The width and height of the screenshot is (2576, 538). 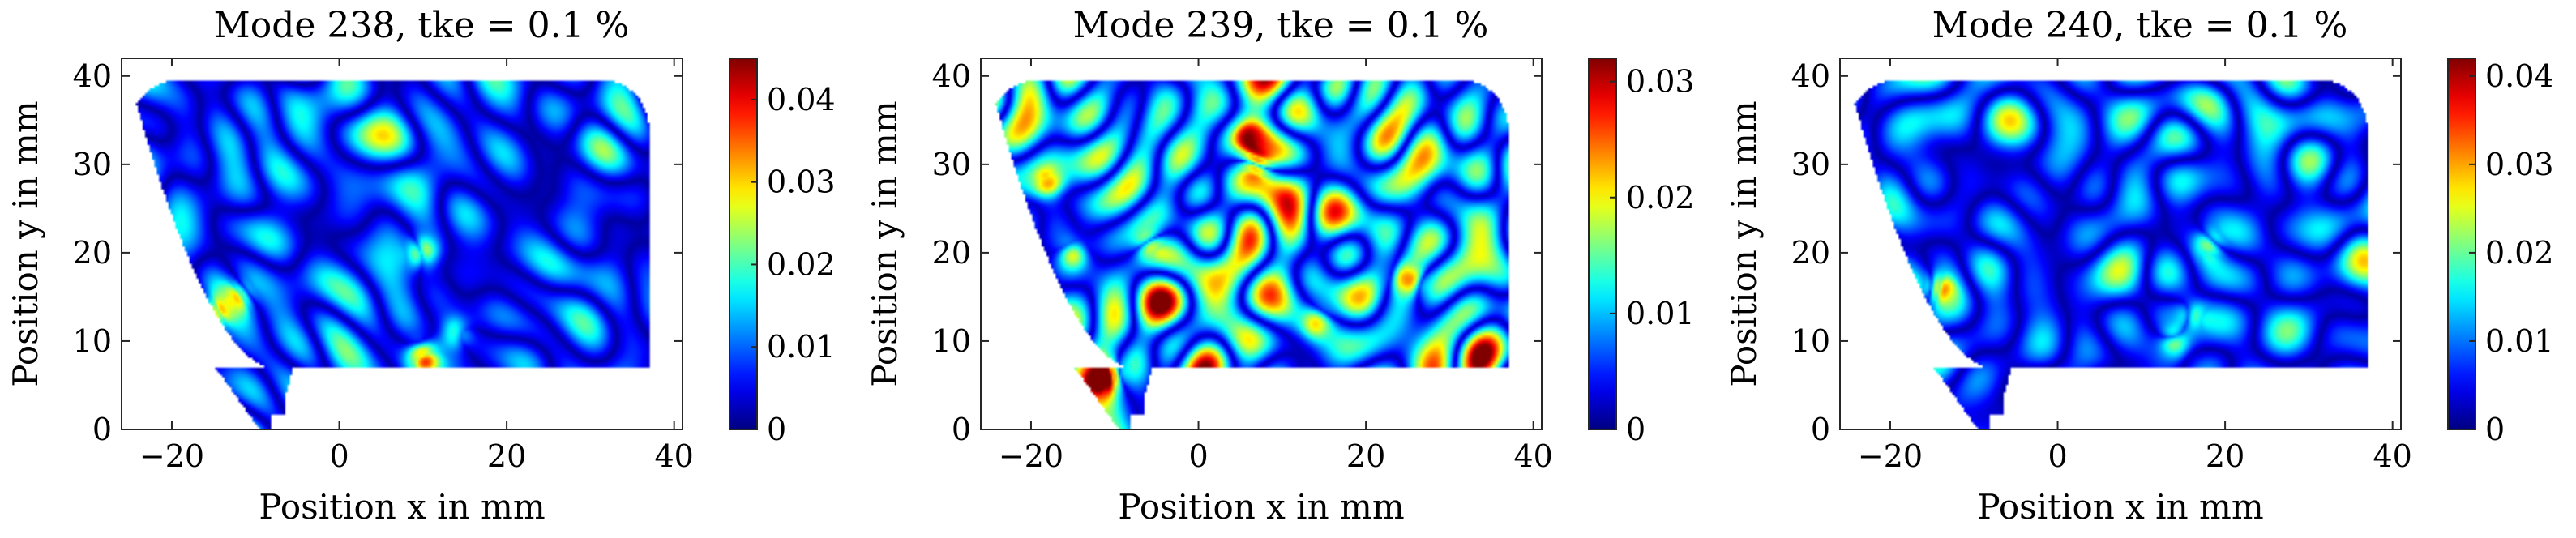 What do you see at coordinates (1280, 25) in the screenshot?
I see `chart-title: Mode 239, tke = 0.1 %` at bounding box center [1280, 25].